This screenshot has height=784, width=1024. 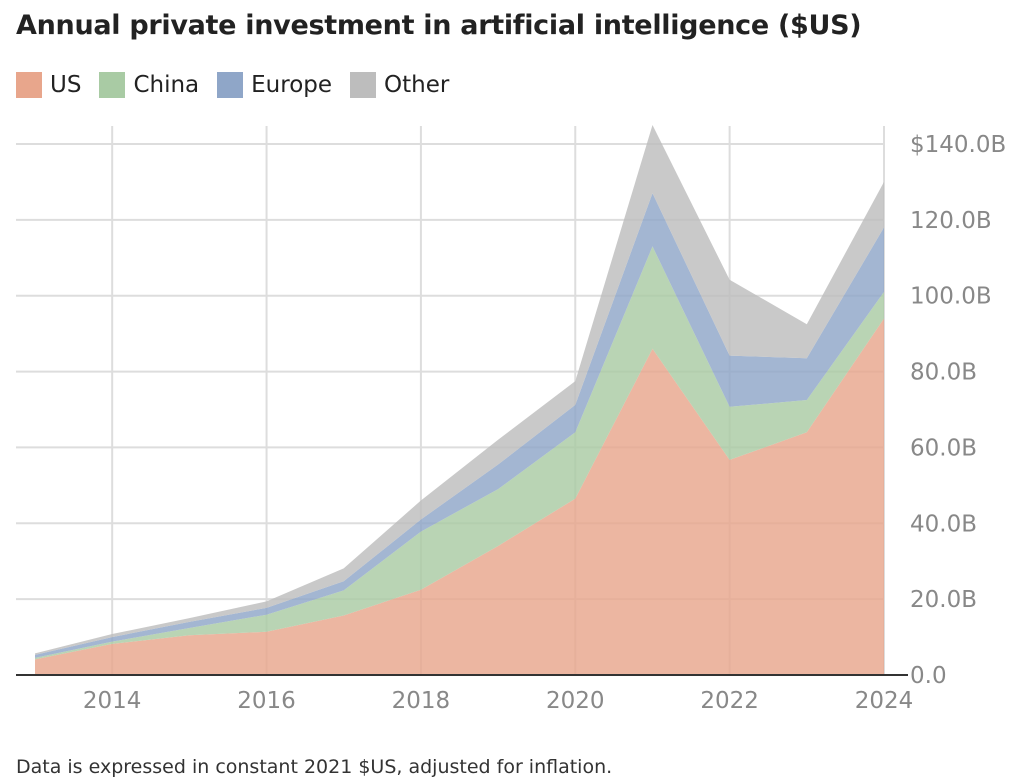 I want to click on x-tick-label: 2016, so click(x=266, y=701).